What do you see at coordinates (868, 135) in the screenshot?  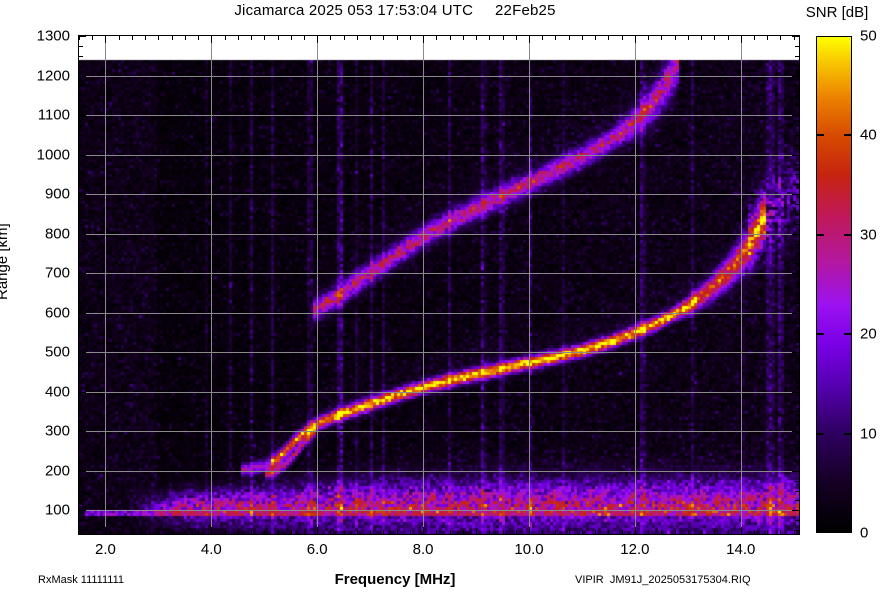 I see `colorbar-tick-label: 40` at bounding box center [868, 135].